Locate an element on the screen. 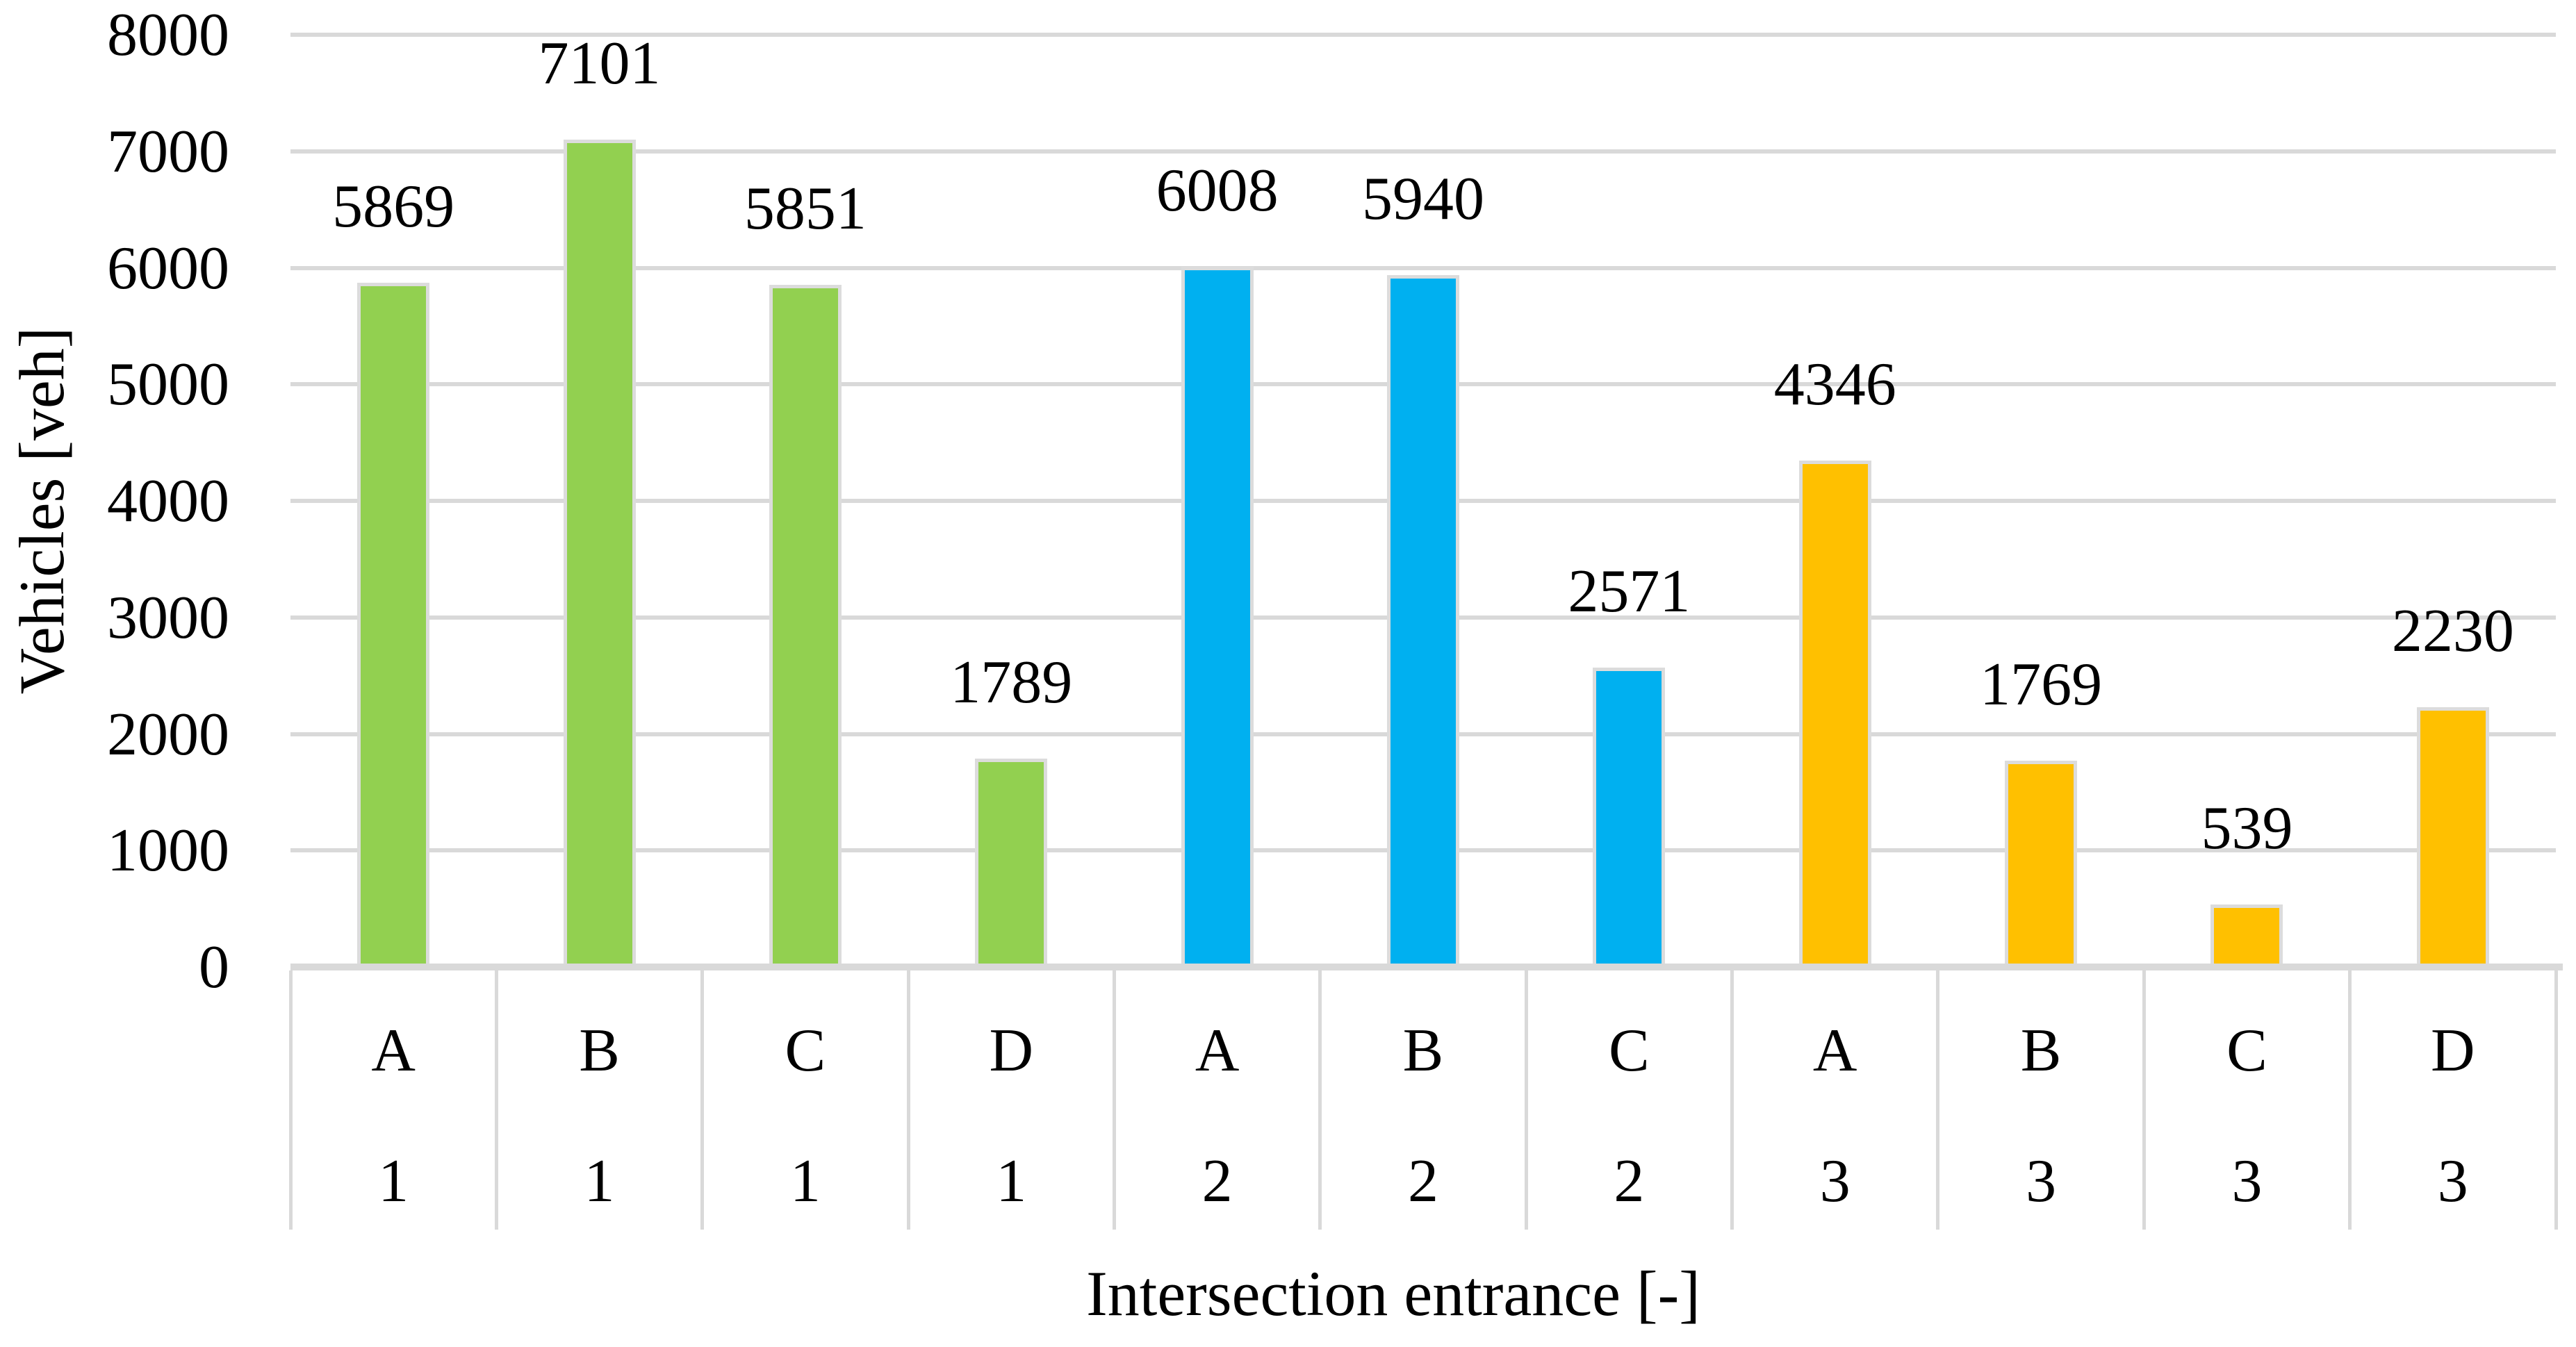 The height and width of the screenshot is (1347, 2576). y-axis-tick-label: 3000 is located at coordinates (168, 618).